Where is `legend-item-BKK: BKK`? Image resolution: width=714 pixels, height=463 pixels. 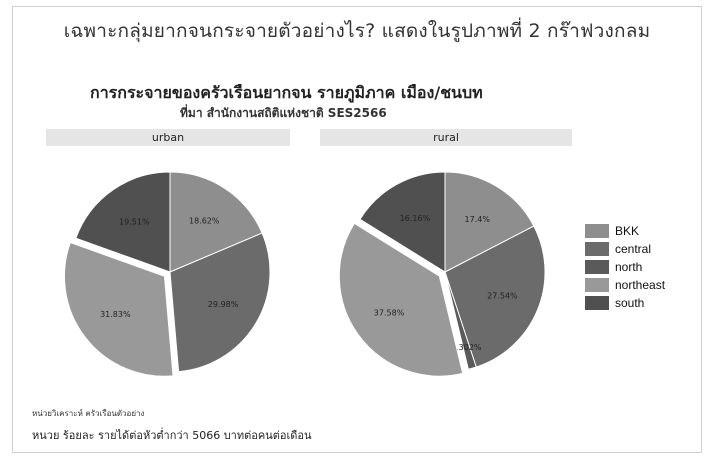
legend-item-BKK: BKK is located at coordinates (625, 231).